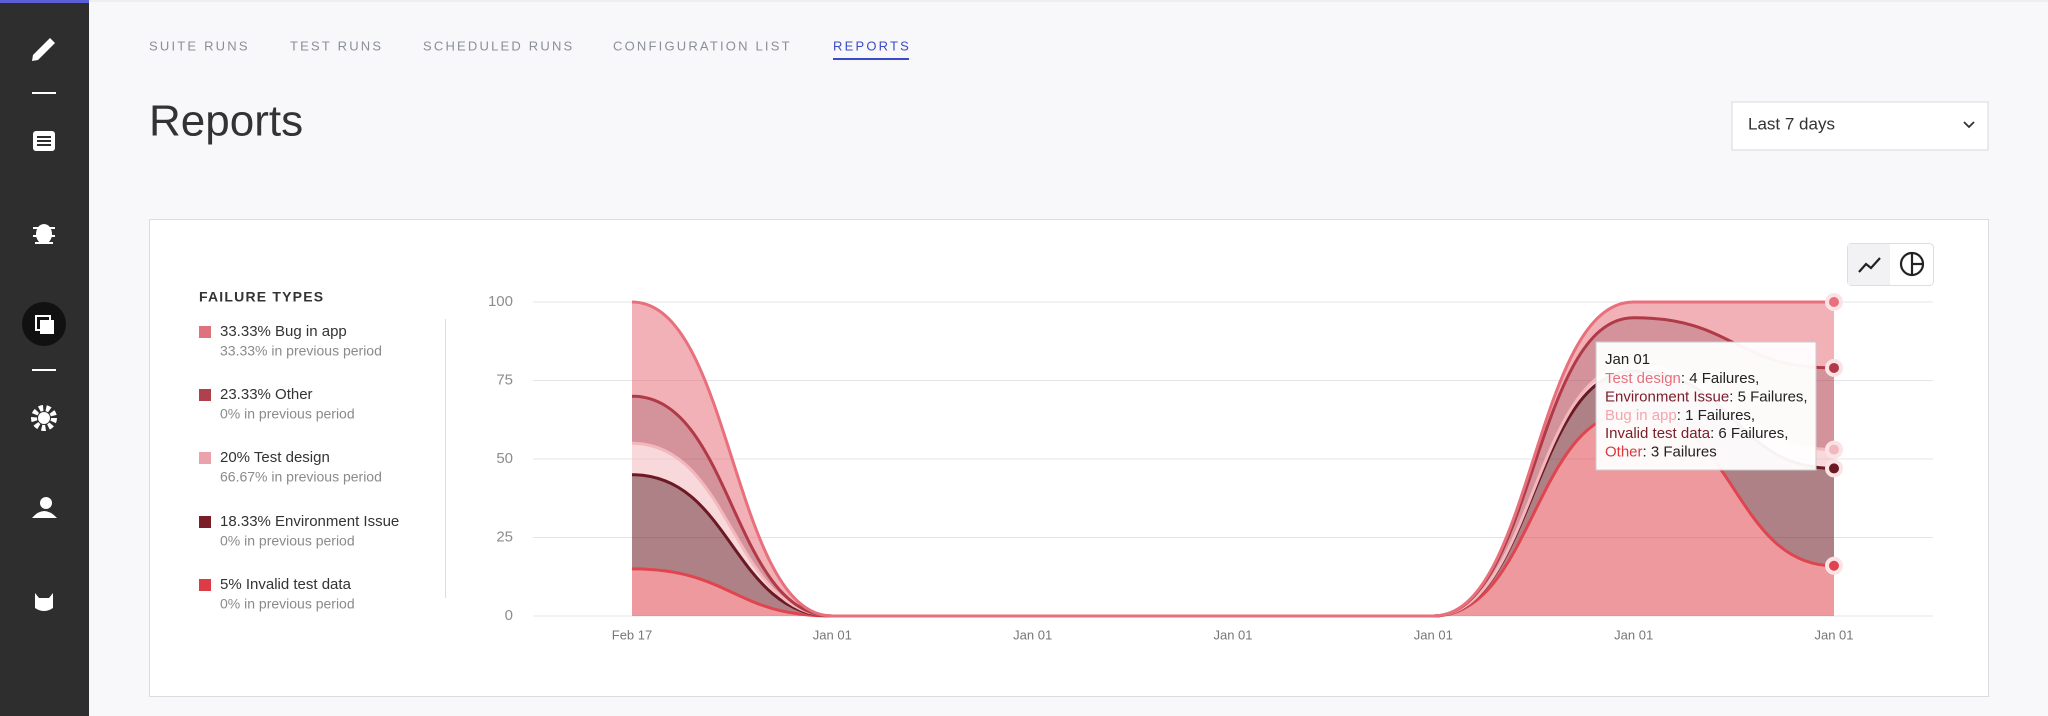 This screenshot has height=716, width=2048. Describe the element at coordinates (336, 45) in the screenshot. I see `nav-tab: TEST RUNS` at that location.